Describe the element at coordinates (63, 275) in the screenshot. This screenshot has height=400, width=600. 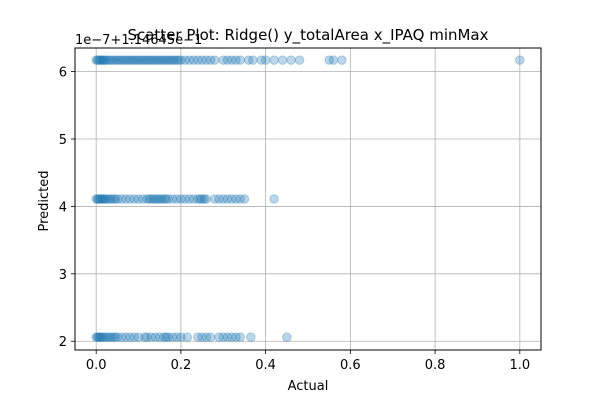
I see `y-tick-label: 3` at that location.